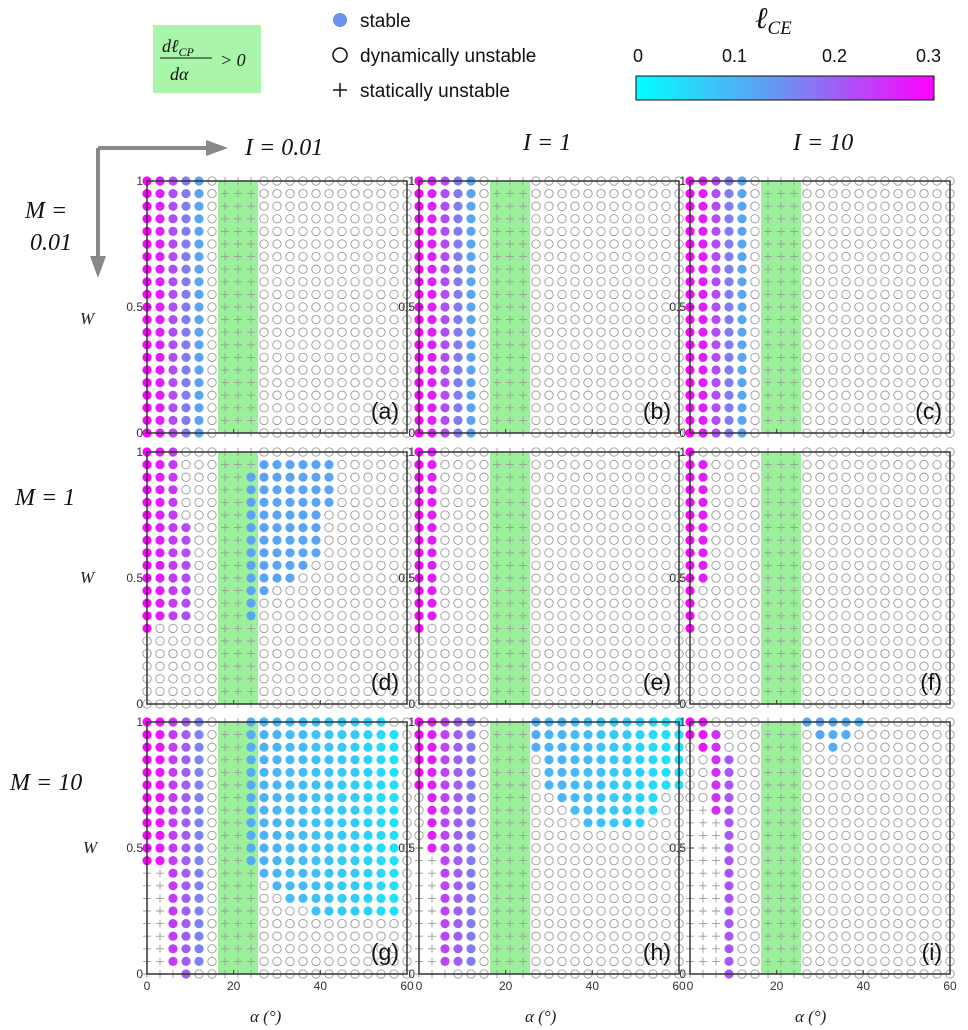 This screenshot has width=968, height=1030. I want to click on legend-static-marker, so click(340, 90).